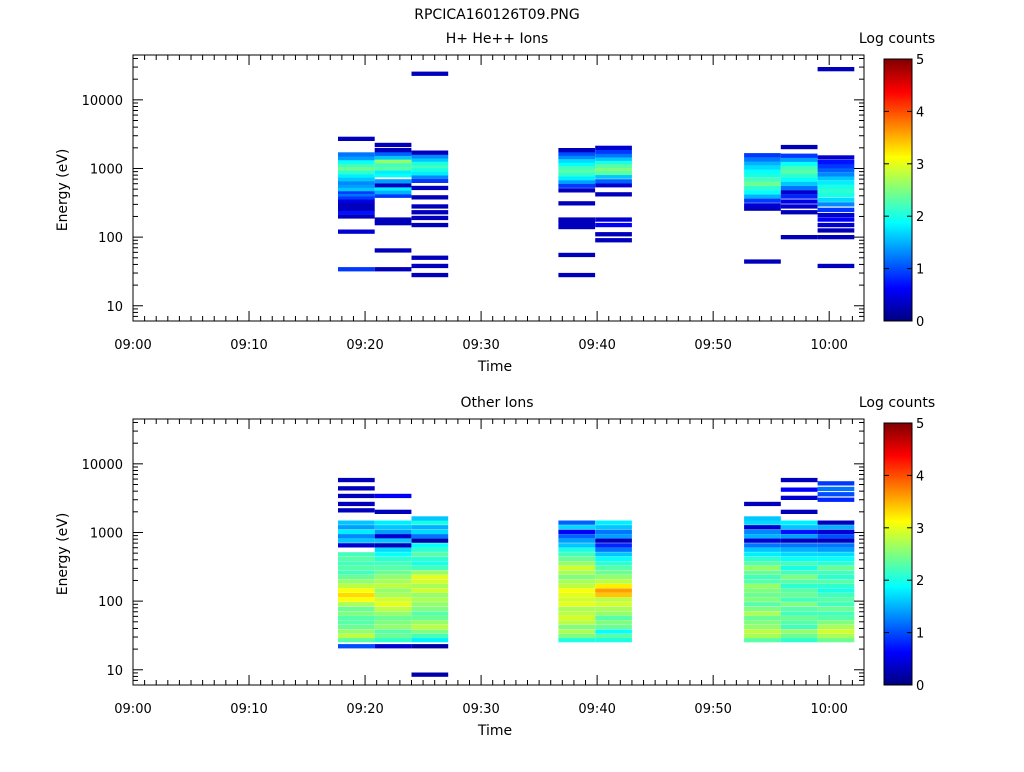 Image resolution: width=1024 pixels, height=772 pixels. Describe the element at coordinates (132, 345) in the screenshot. I see `x-tick-label: 09:00` at that location.